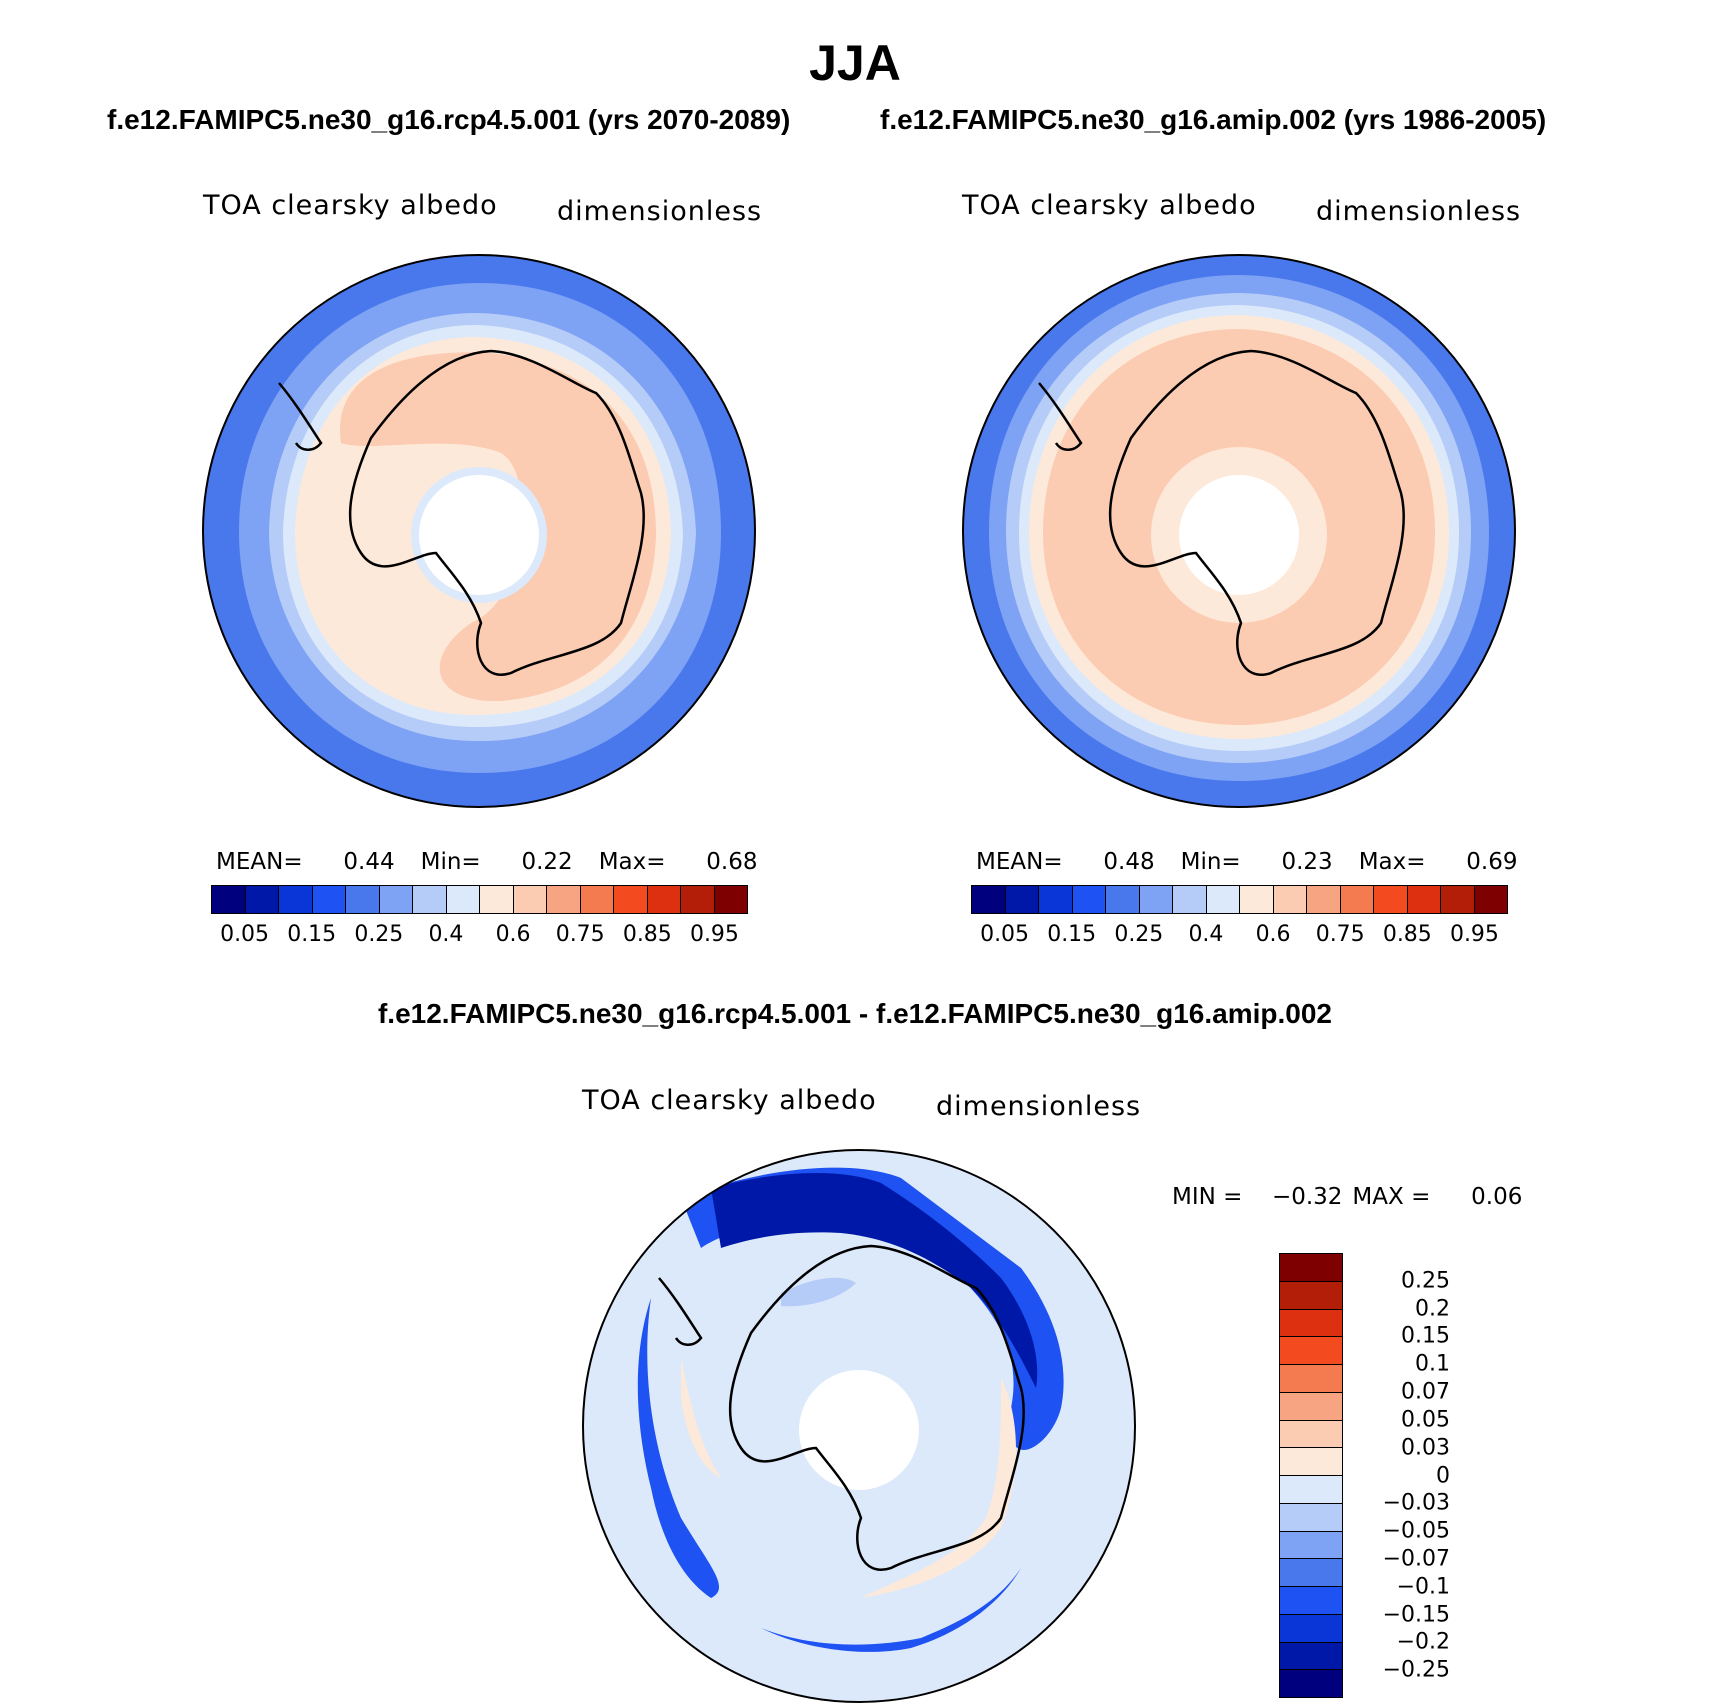  I want to click on colorbar-tick-label: 0, so click(1443, 1475).